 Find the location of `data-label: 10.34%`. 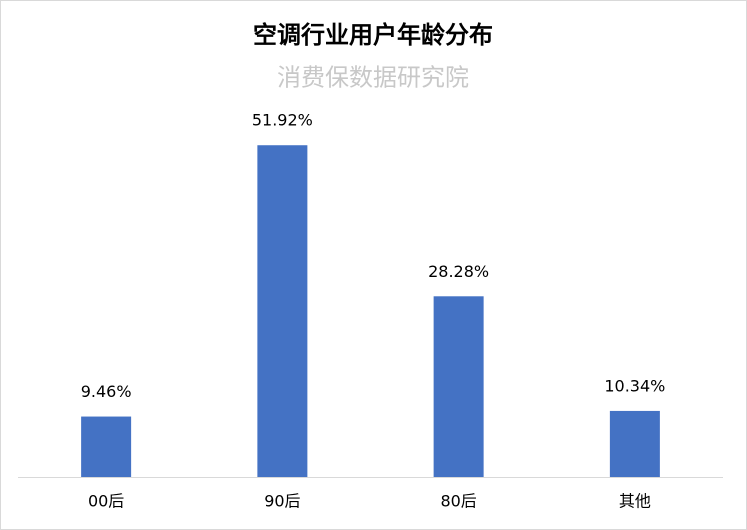

data-label: 10.34% is located at coordinates (634, 385).